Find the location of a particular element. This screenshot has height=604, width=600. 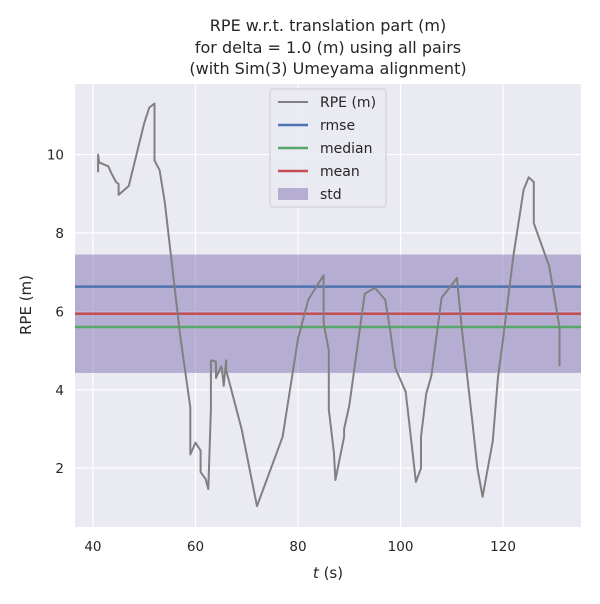

legend-label: std is located at coordinates (331, 195).